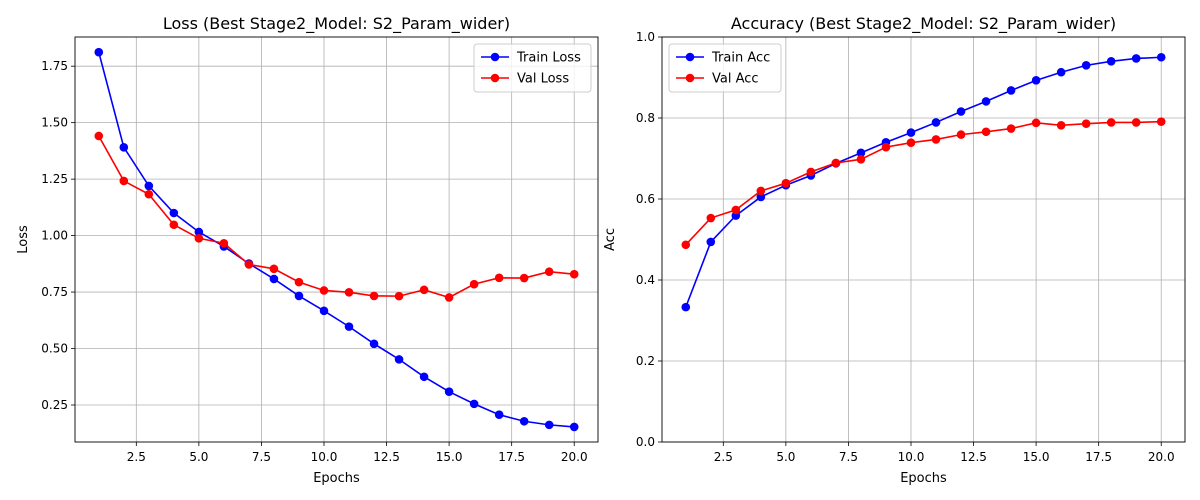 Image resolution: width=1200 pixels, height=500 pixels. Describe the element at coordinates (740, 58) in the screenshot. I see `legend-label-0: Train Acc` at that location.